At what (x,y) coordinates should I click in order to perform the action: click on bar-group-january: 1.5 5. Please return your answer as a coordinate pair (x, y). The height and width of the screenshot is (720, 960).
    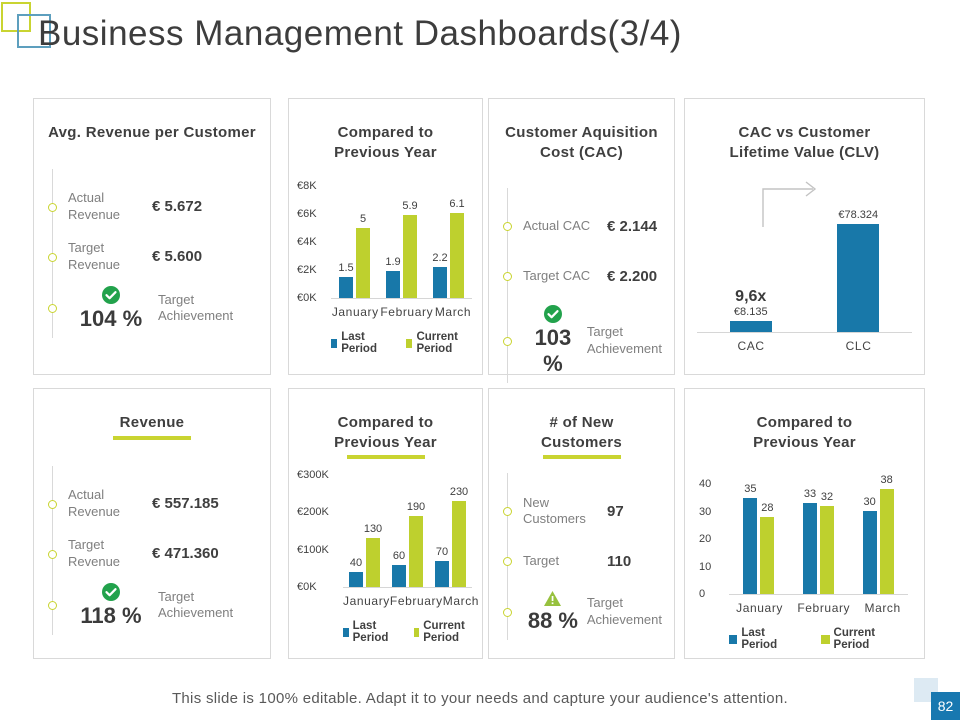
    Looking at the image, I should click on (354, 255).